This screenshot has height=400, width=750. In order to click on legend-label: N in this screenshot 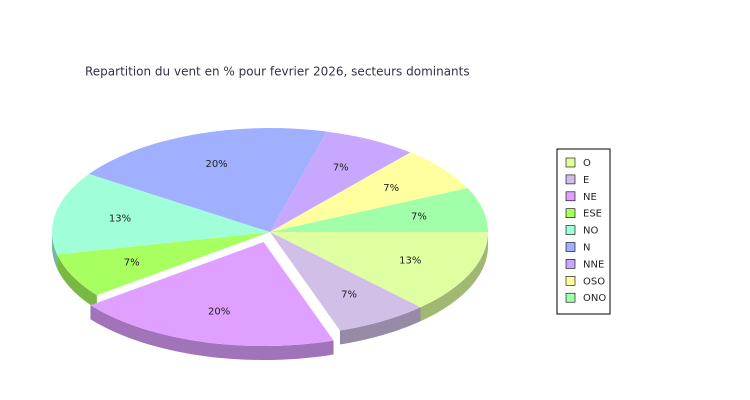, I will do `click(586, 248)`.